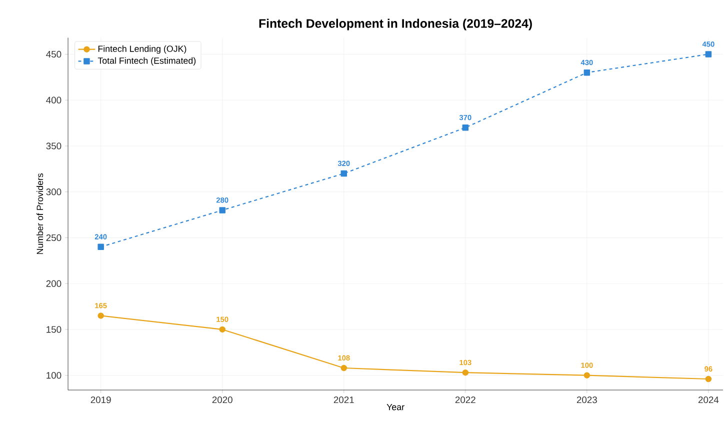 This screenshot has height=424, width=728. I want to click on x-tick-label: 2019, so click(100, 400).